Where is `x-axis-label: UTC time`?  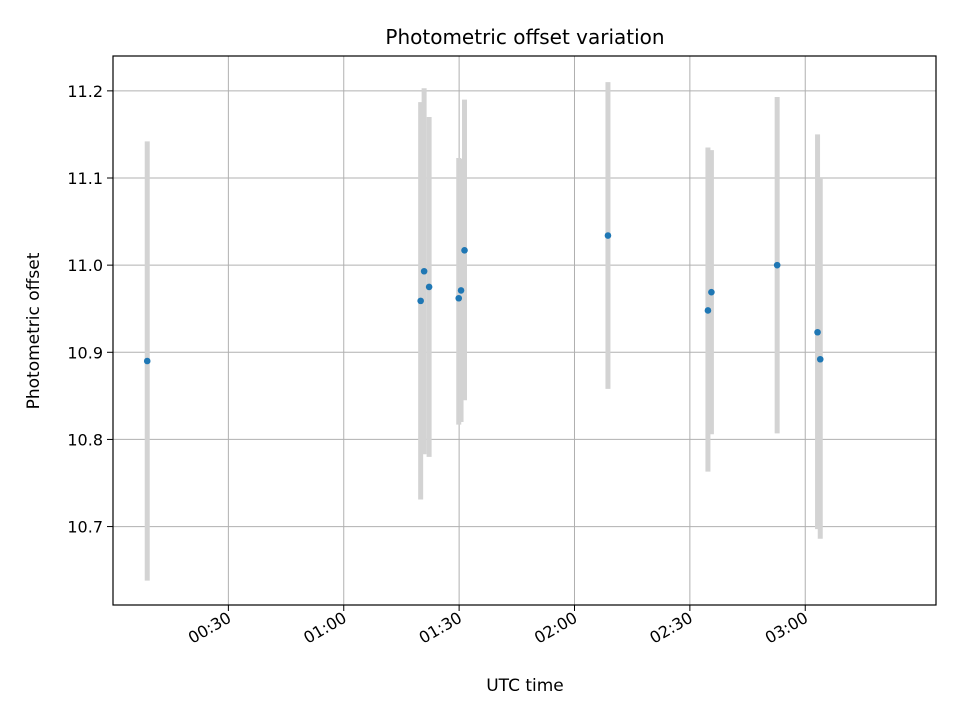 x-axis-label: UTC time is located at coordinates (525, 686).